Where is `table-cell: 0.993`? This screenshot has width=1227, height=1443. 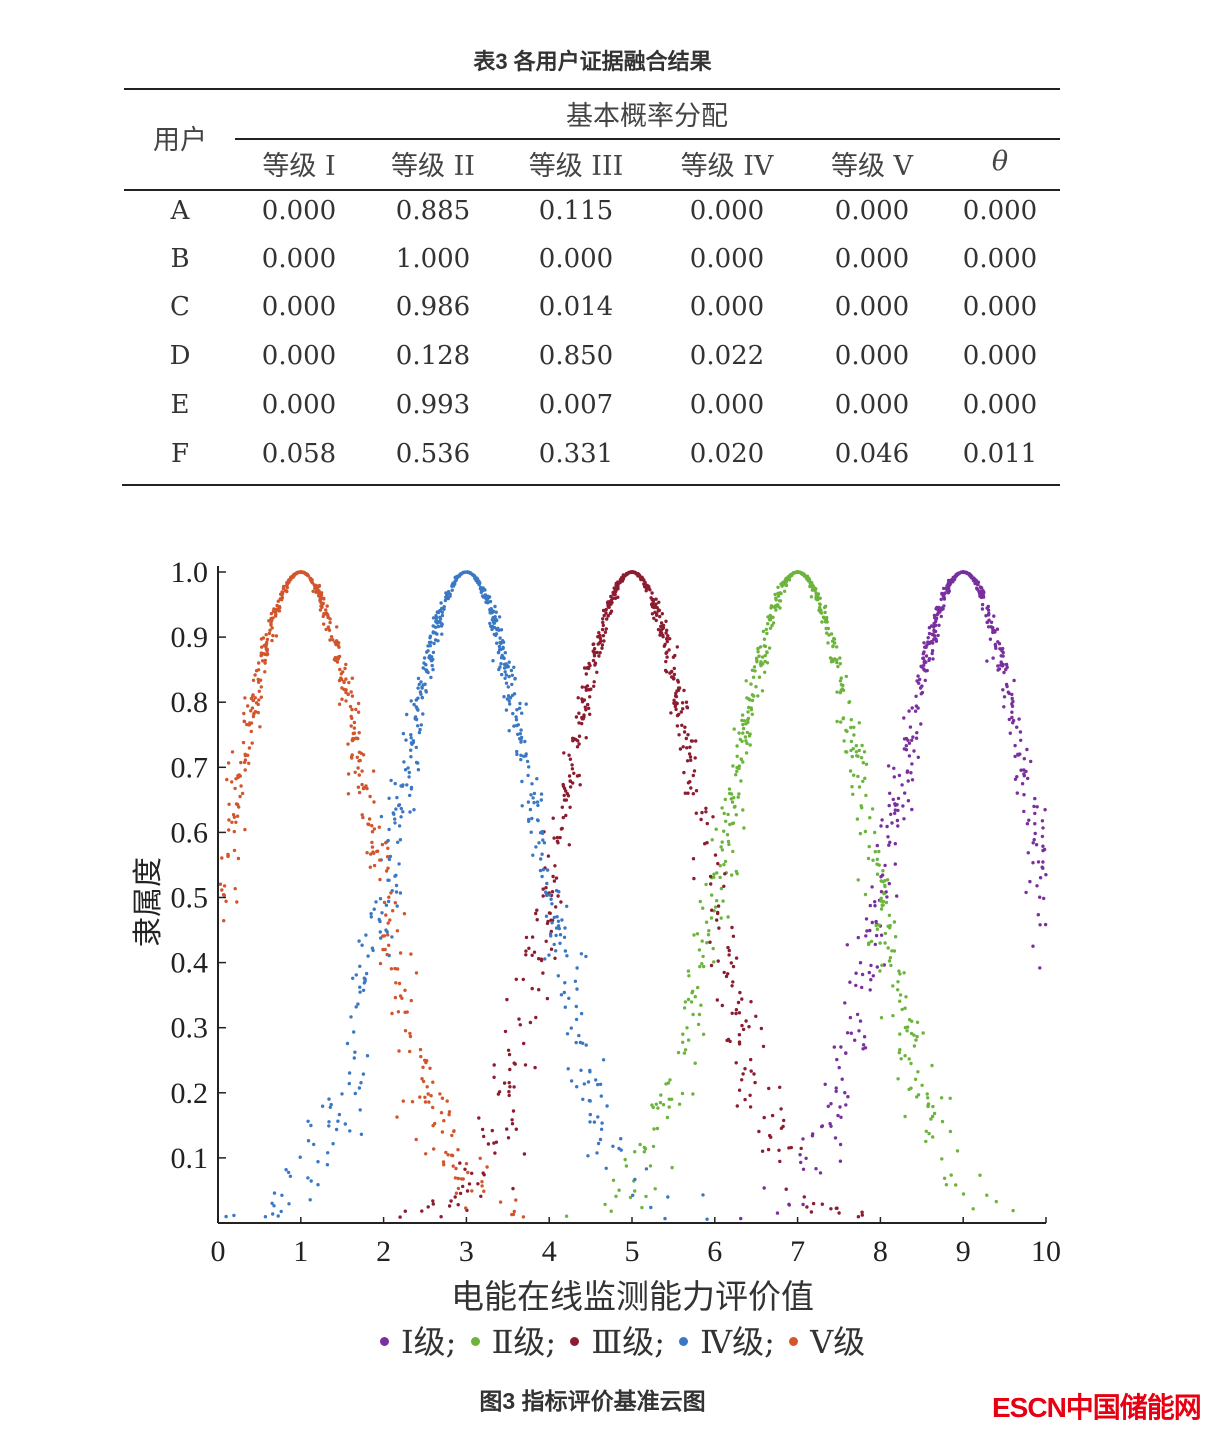 table-cell: 0.993 is located at coordinates (433, 405).